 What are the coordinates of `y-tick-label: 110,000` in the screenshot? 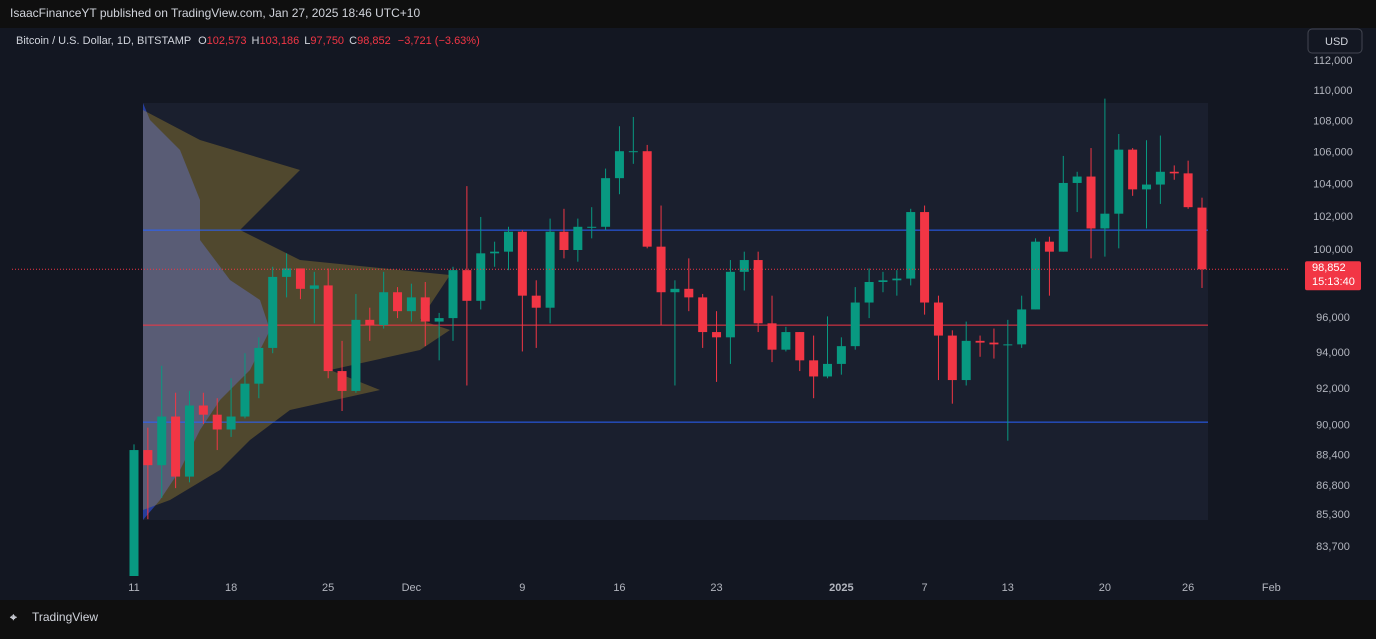 It's located at (1333, 91).